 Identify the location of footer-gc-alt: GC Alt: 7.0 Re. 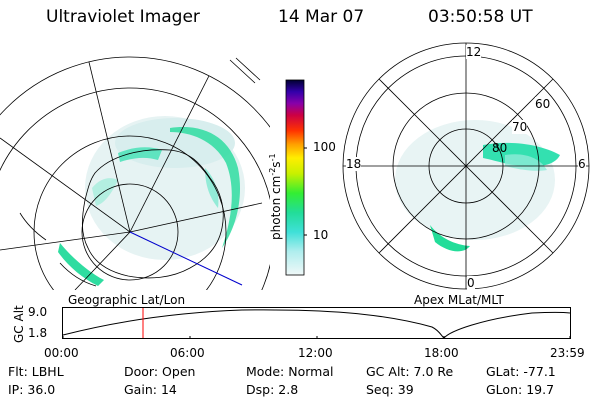
(410, 371).